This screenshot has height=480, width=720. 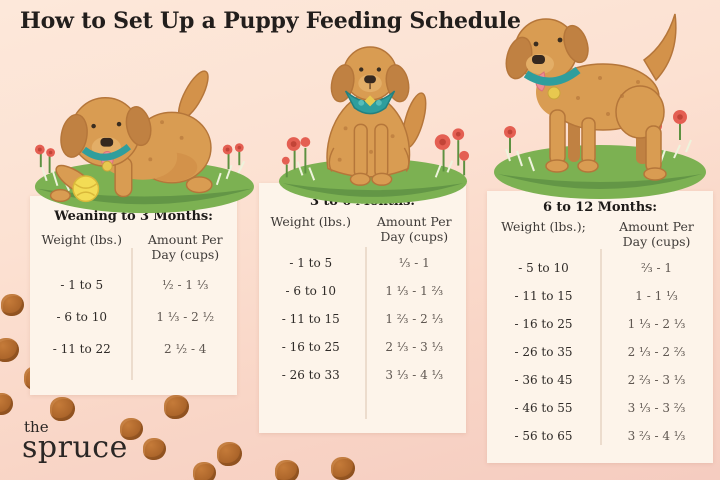 I want to click on collar-tag, so click(x=554, y=93).